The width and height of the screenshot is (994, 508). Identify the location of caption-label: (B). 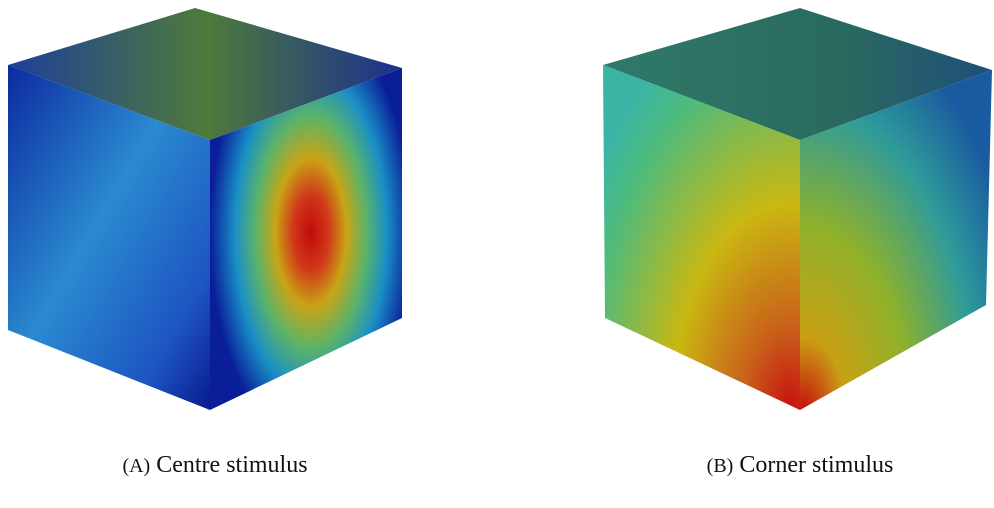
(720, 466).